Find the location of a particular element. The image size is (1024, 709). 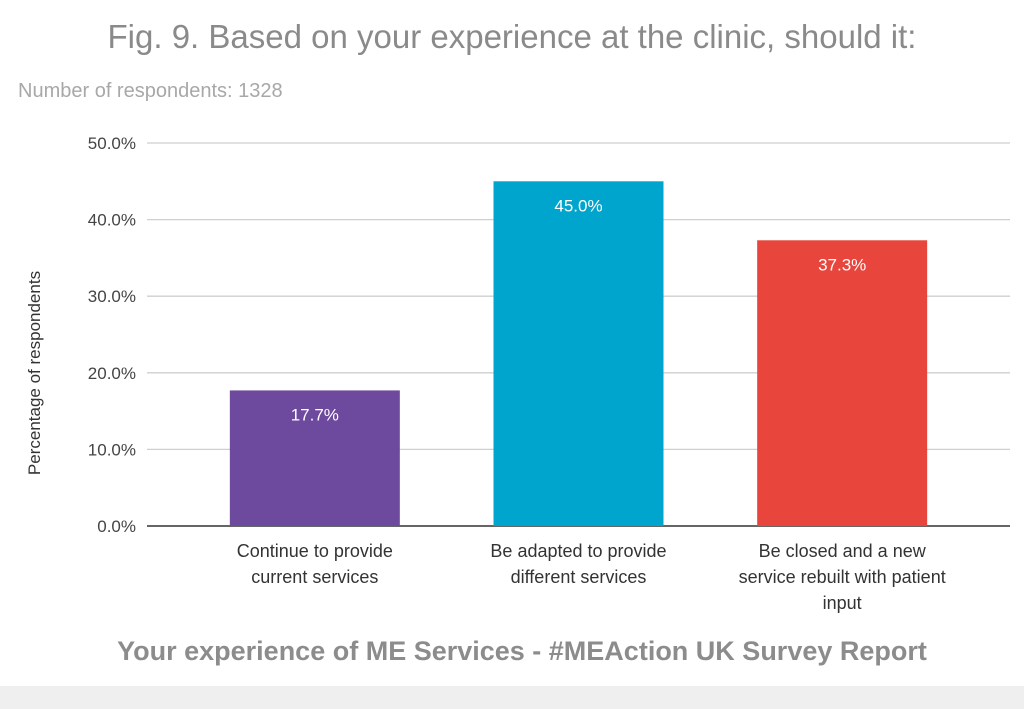

y-tick-label: 10.0% is located at coordinates (112, 449).